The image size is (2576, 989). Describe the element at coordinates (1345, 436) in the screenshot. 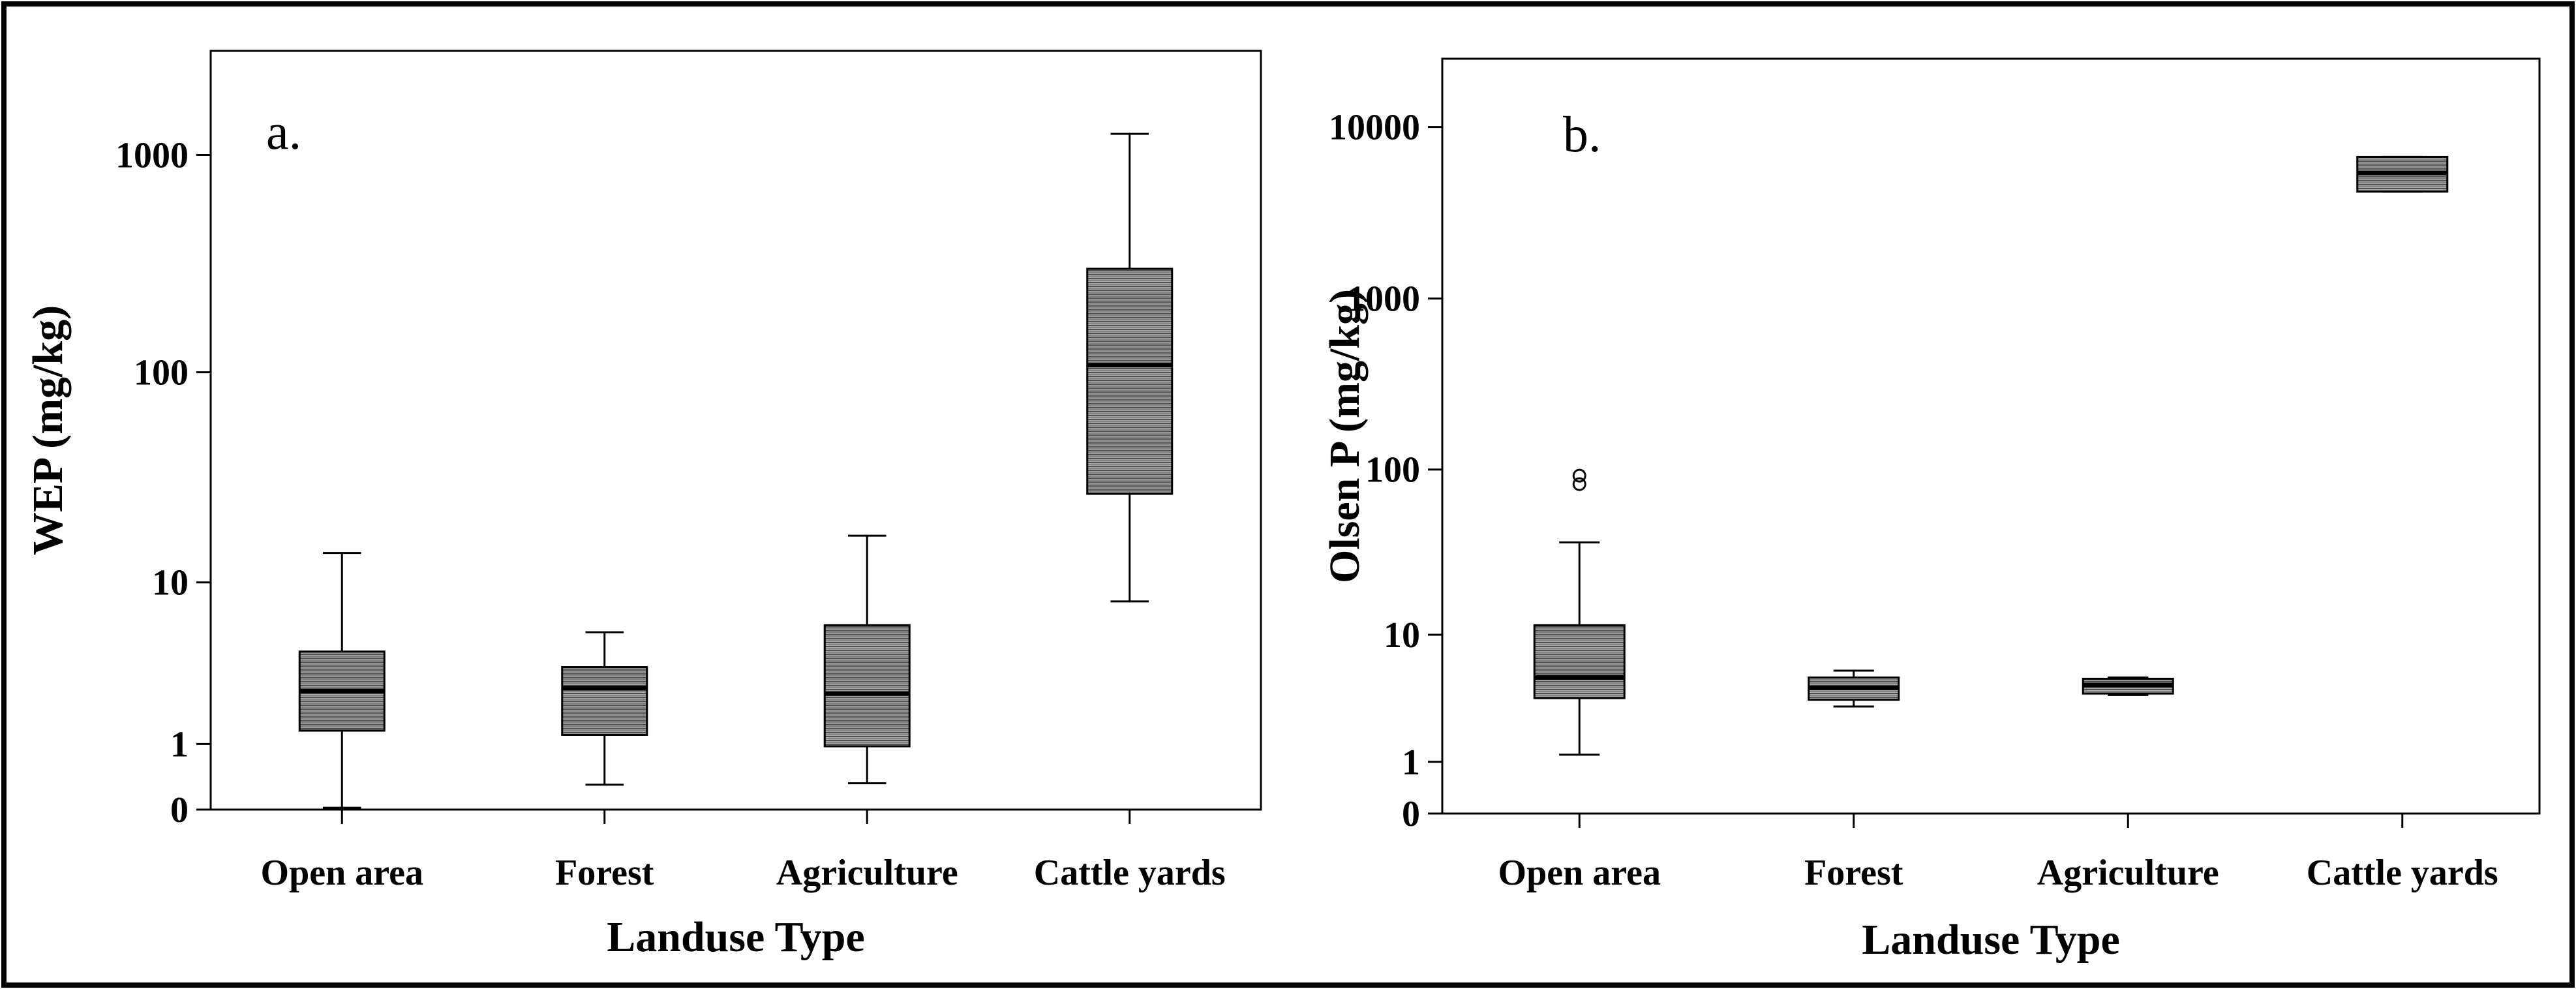

I see `y-axis-title: Olsen P (mg/kg)` at that location.